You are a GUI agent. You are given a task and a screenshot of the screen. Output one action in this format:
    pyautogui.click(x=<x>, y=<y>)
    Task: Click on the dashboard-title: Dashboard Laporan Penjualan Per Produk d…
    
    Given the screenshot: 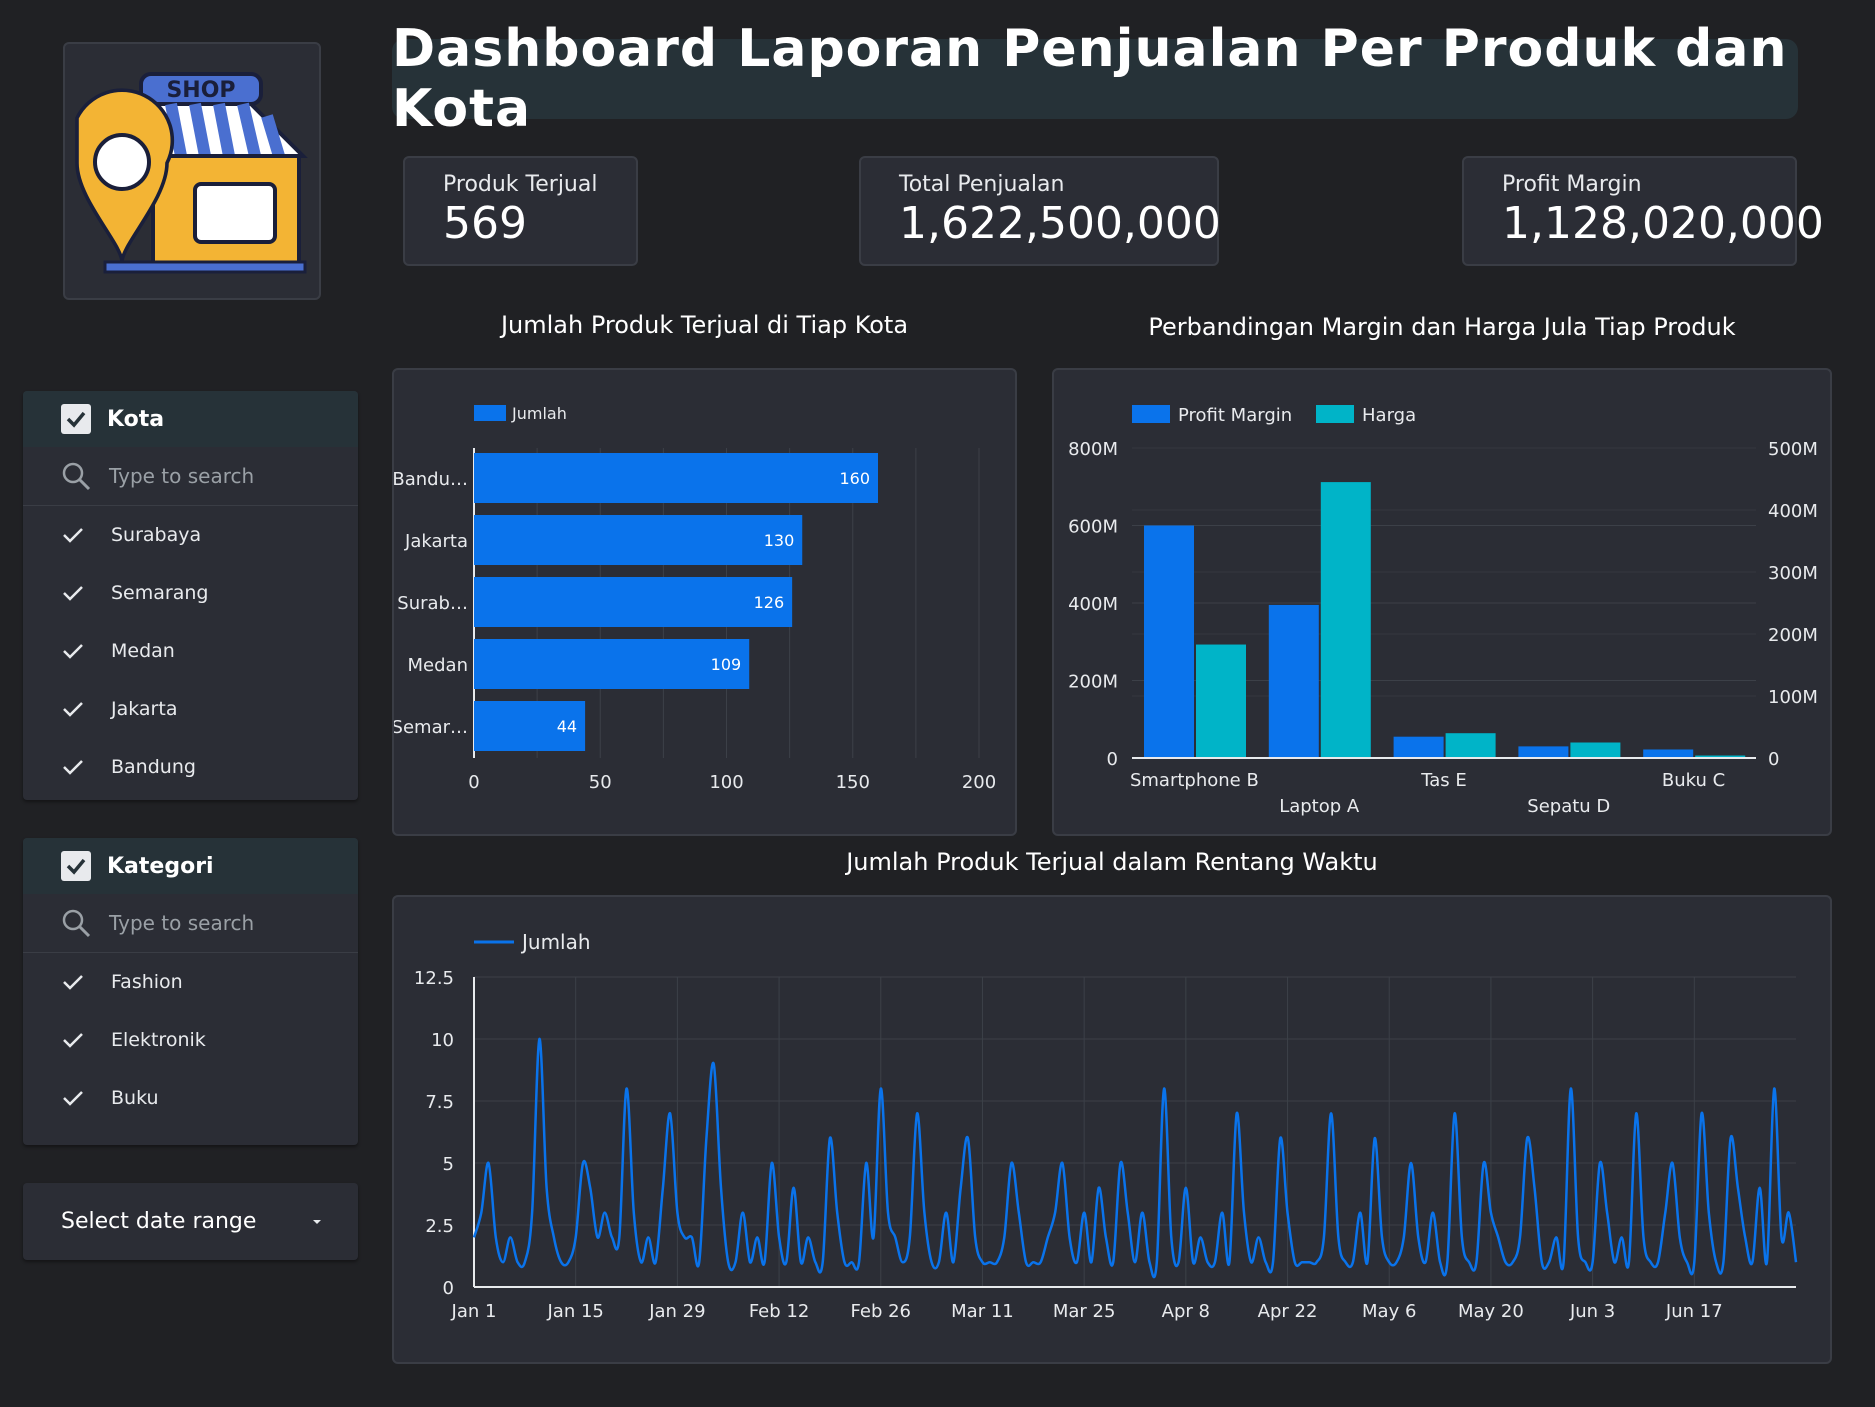 What is the action you would take?
    pyautogui.click(x=1095, y=79)
    